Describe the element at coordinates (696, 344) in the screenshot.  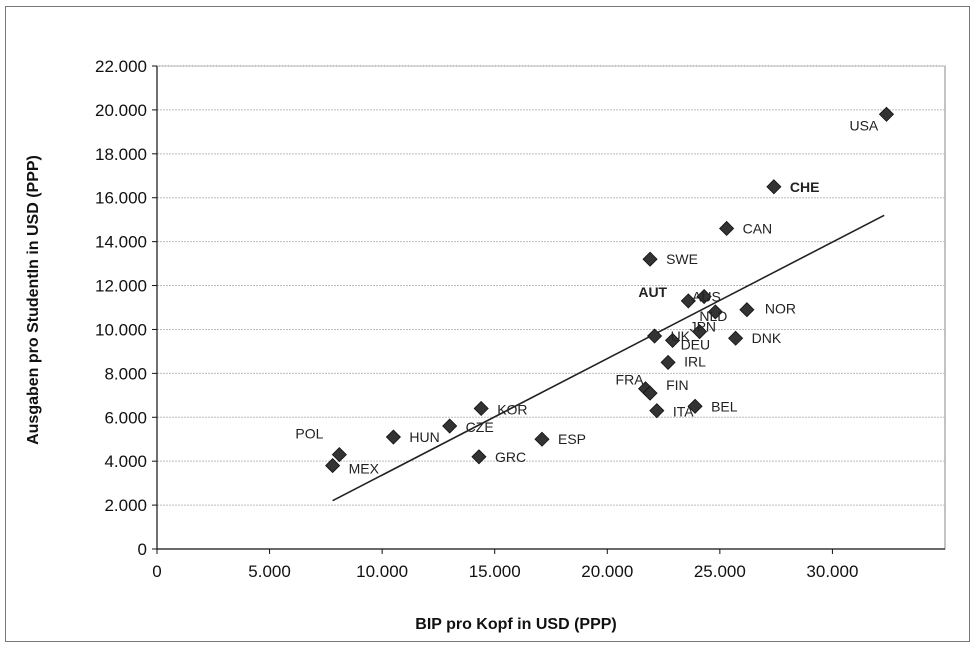
I see `data-point-label: DEU` at that location.